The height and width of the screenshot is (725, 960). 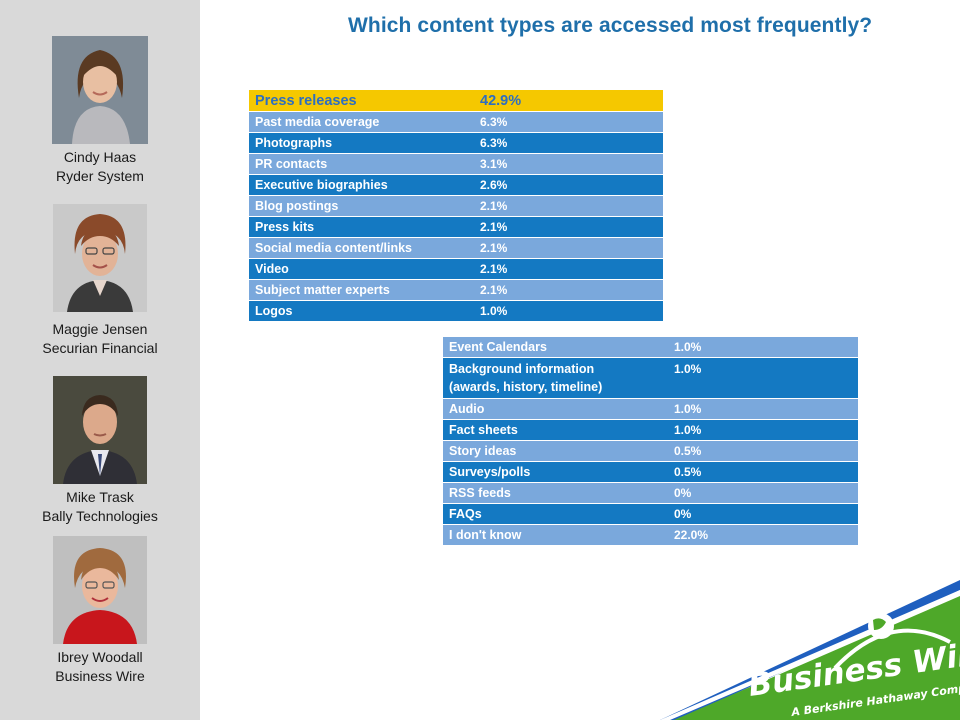 What do you see at coordinates (361, 248) in the screenshot?
I see `row-label: Social media content/links` at bounding box center [361, 248].